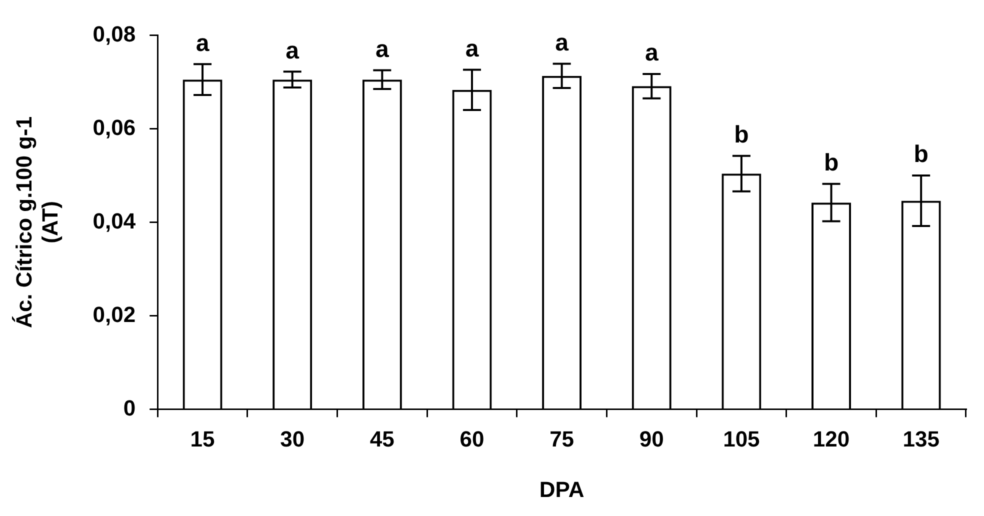  I want to click on x-tick-label: 120, so click(831, 439).